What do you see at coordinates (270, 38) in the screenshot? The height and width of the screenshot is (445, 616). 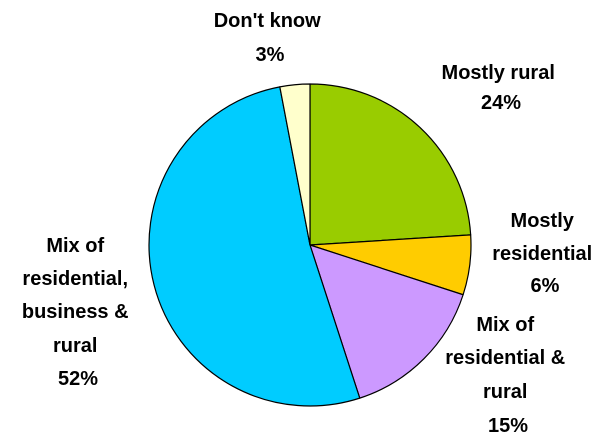 I see `slice-label-dont-know: Don't know 3%` at bounding box center [270, 38].